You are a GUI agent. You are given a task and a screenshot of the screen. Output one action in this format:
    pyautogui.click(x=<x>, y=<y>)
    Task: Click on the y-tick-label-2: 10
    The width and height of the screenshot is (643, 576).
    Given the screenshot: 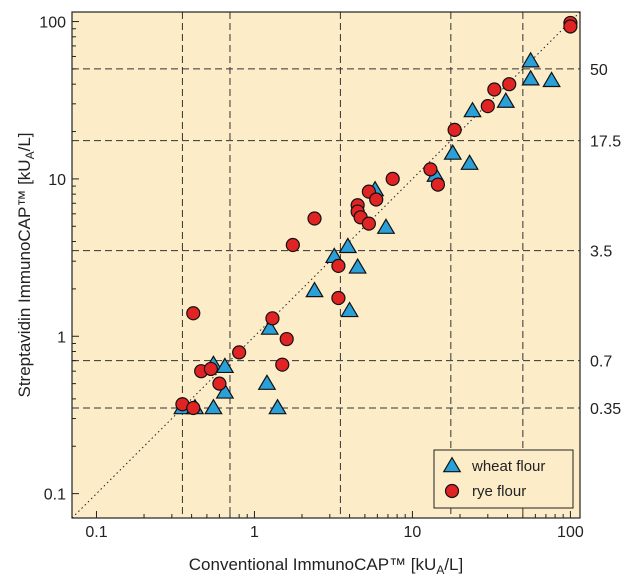 What is the action you would take?
    pyautogui.click(x=57, y=180)
    